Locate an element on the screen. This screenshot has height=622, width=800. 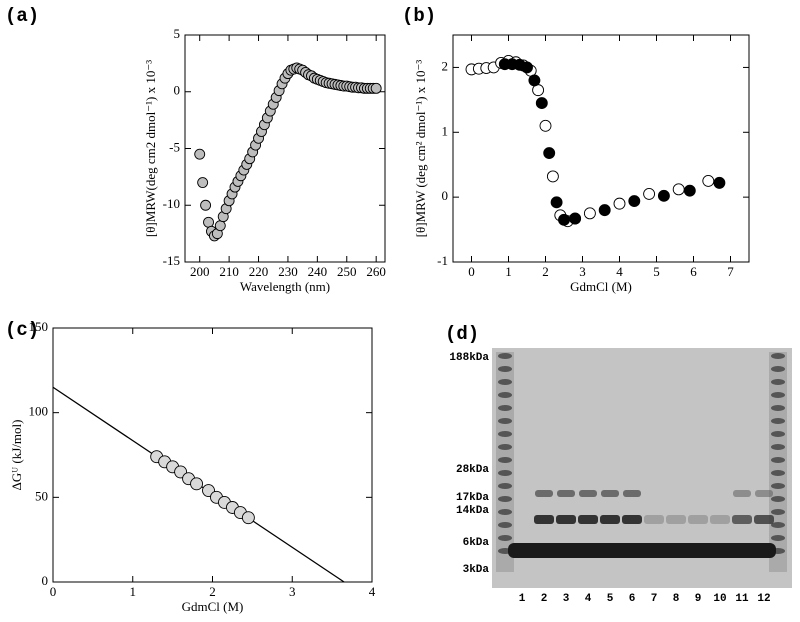
plot-frame is located at coordinates (601, 148).